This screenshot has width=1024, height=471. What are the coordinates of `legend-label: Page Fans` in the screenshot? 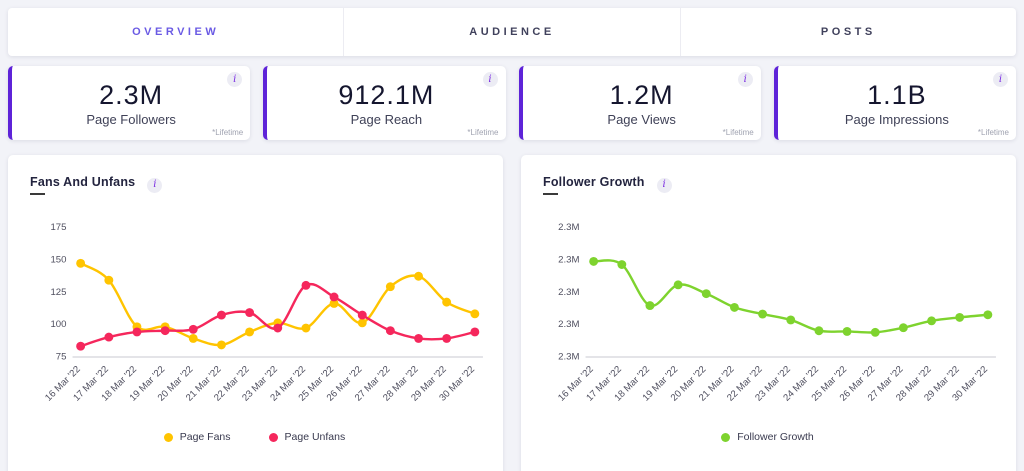 It's located at (205, 437).